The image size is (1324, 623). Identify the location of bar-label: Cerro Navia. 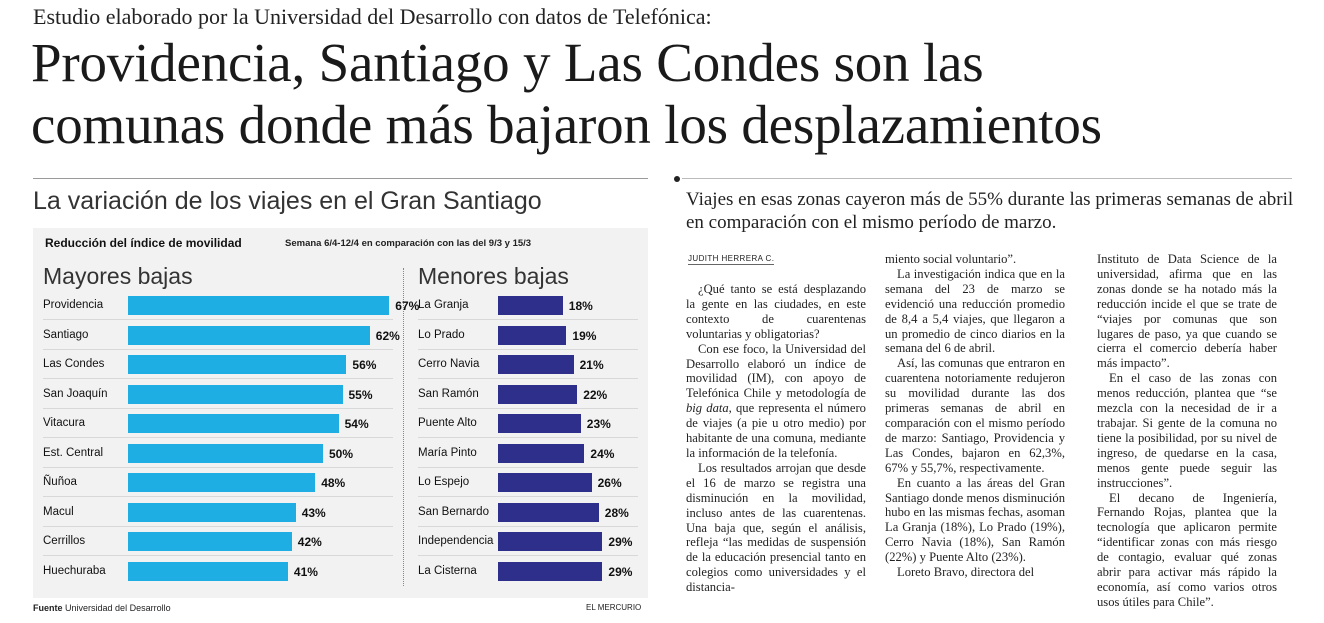
(449, 364).